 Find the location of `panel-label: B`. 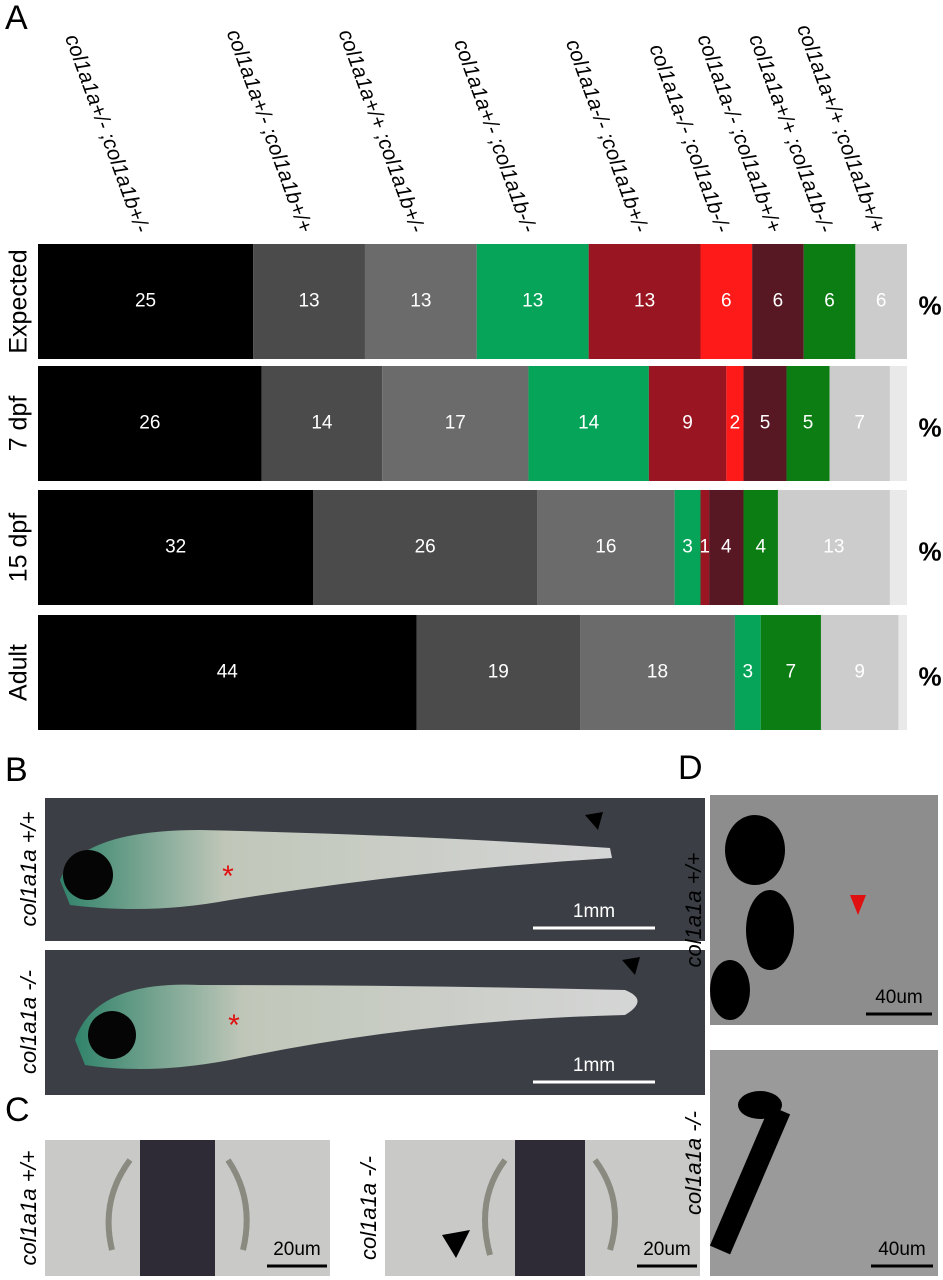

panel-label: B is located at coordinates (16, 770).